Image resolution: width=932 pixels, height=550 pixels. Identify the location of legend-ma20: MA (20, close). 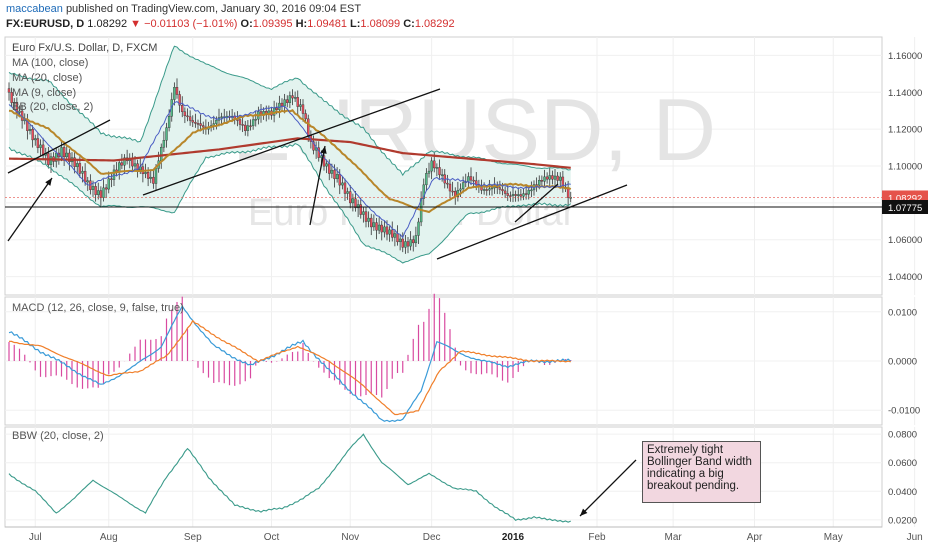
(47, 78).